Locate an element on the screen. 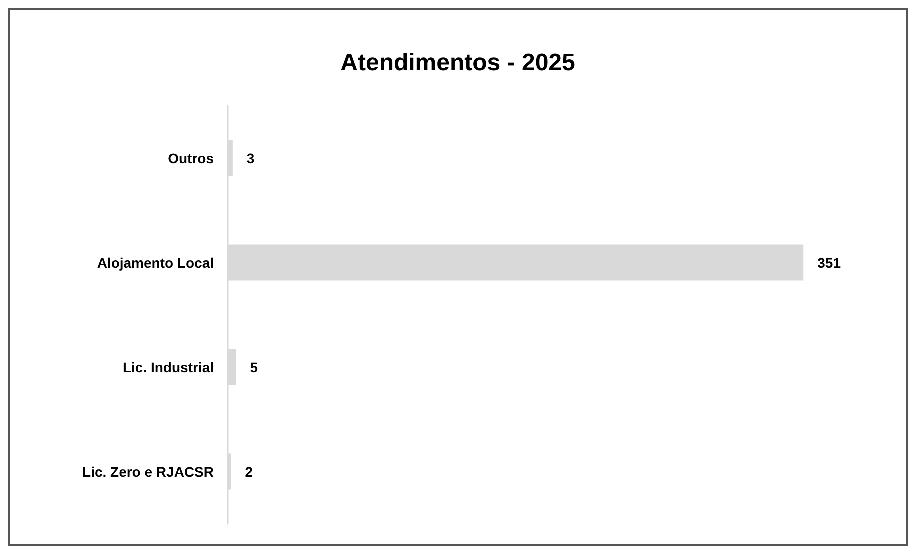 This screenshot has height=555, width=917. y-tick-label: Alojamento Local is located at coordinates (155, 262).